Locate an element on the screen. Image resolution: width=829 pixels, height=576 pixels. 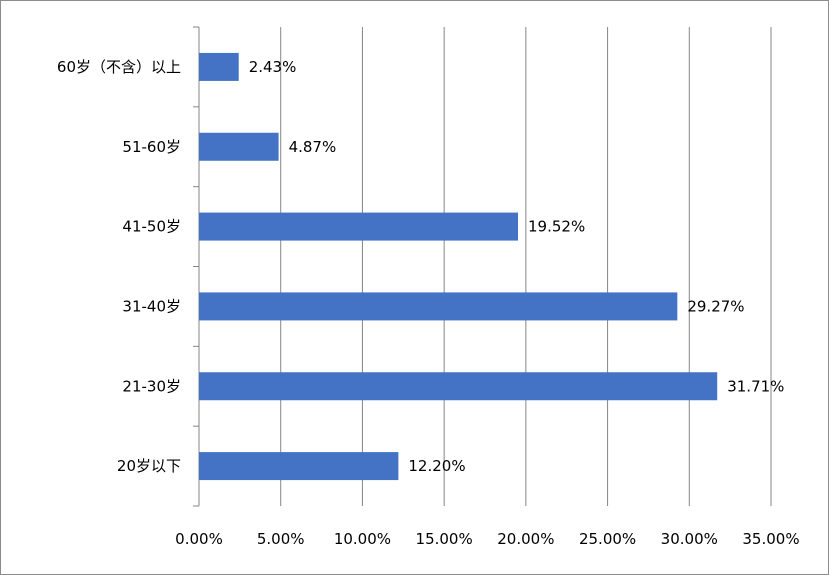
data-label: 12.20% is located at coordinates (436, 466).